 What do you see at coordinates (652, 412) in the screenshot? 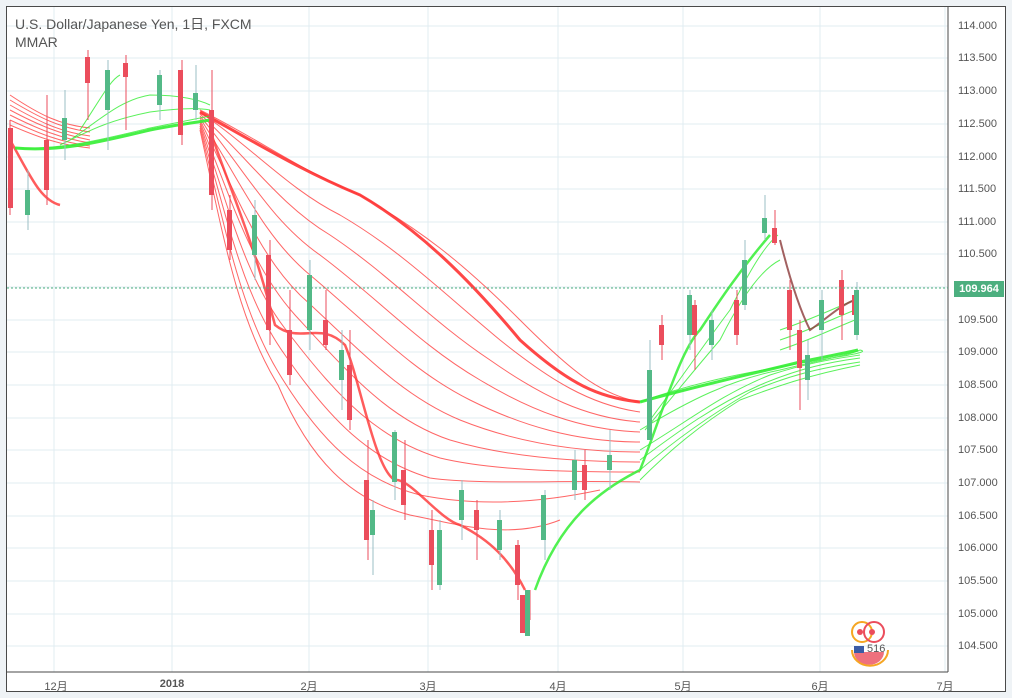
I see `ma-fast-green` at bounding box center [652, 412].